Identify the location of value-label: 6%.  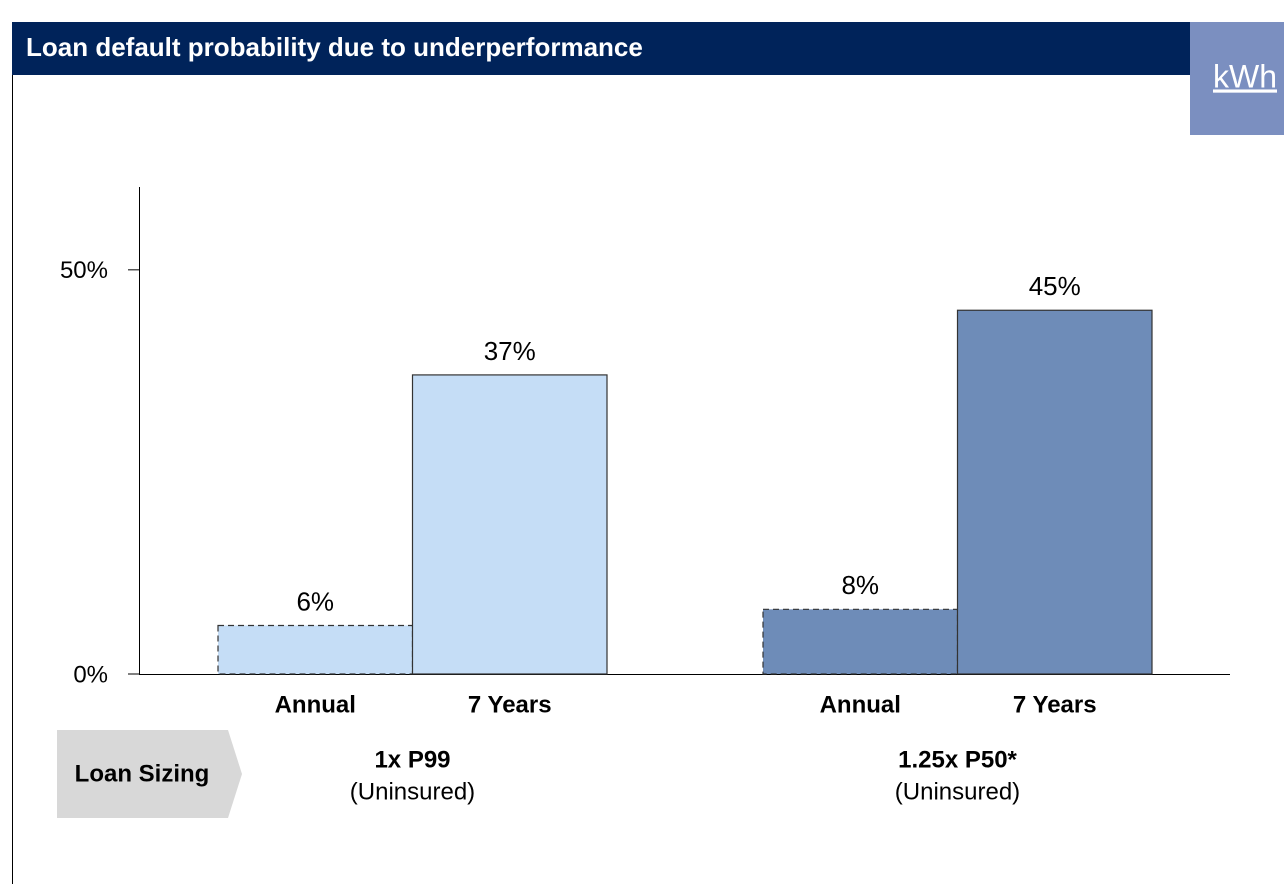
(315, 601).